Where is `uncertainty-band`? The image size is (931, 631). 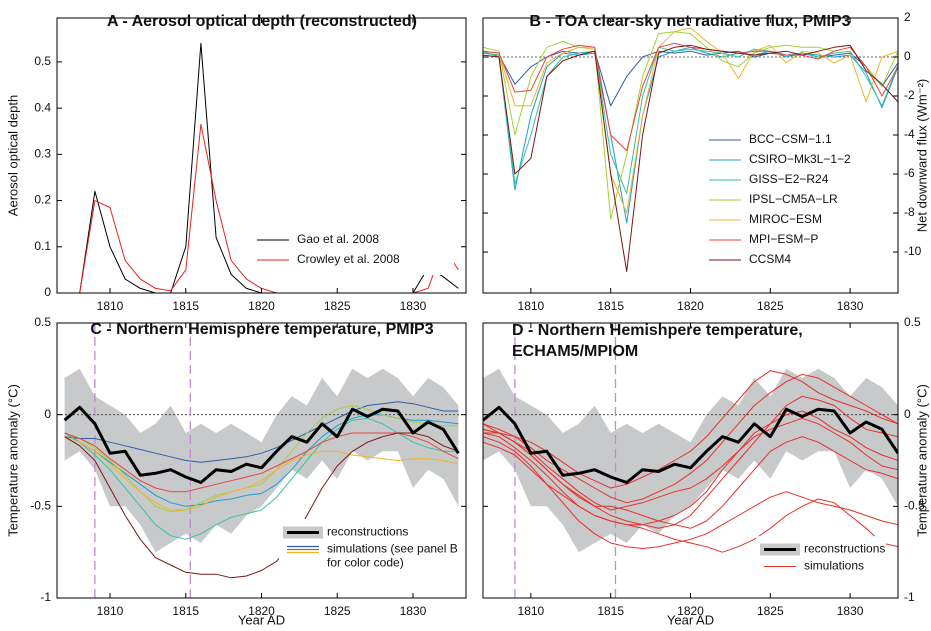
uncertainty-band is located at coordinates (690, 460).